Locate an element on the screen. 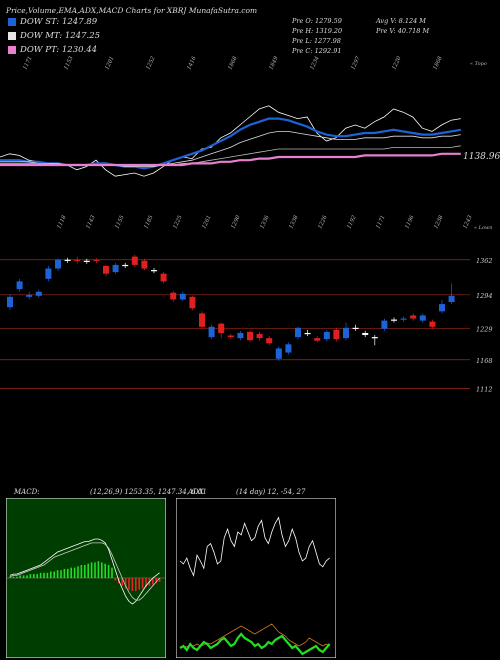 This screenshot has height=660, width=500. adx-background is located at coordinates (256, 578).